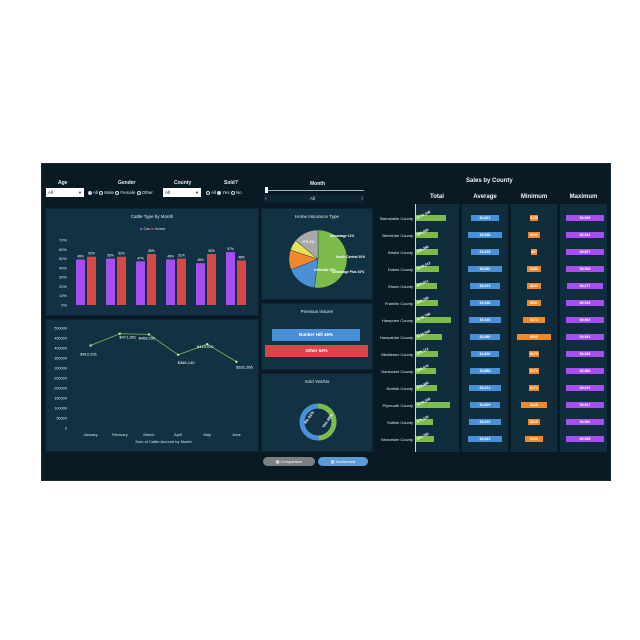  What do you see at coordinates (317, 311) in the screenshot?
I see `previous-insurer-title: Previous Insurer` at bounding box center [317, 311].